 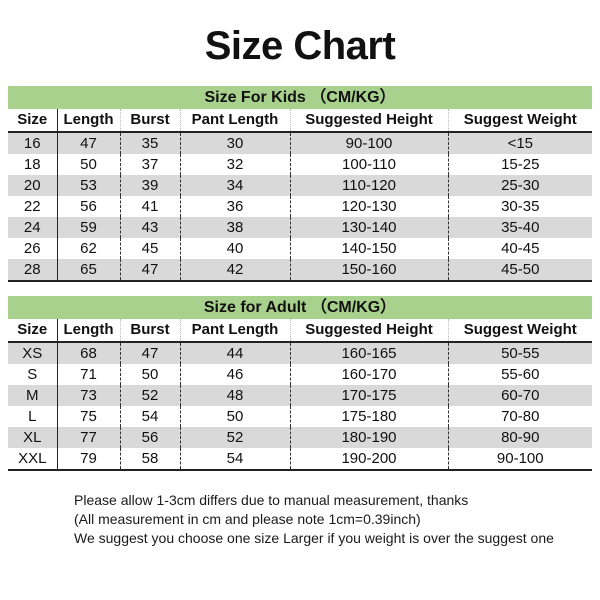 What do you see at coordinates (235, 437) in the screenshot?
I see `cell-pant-length: 52` at bounding box center [235, 437].